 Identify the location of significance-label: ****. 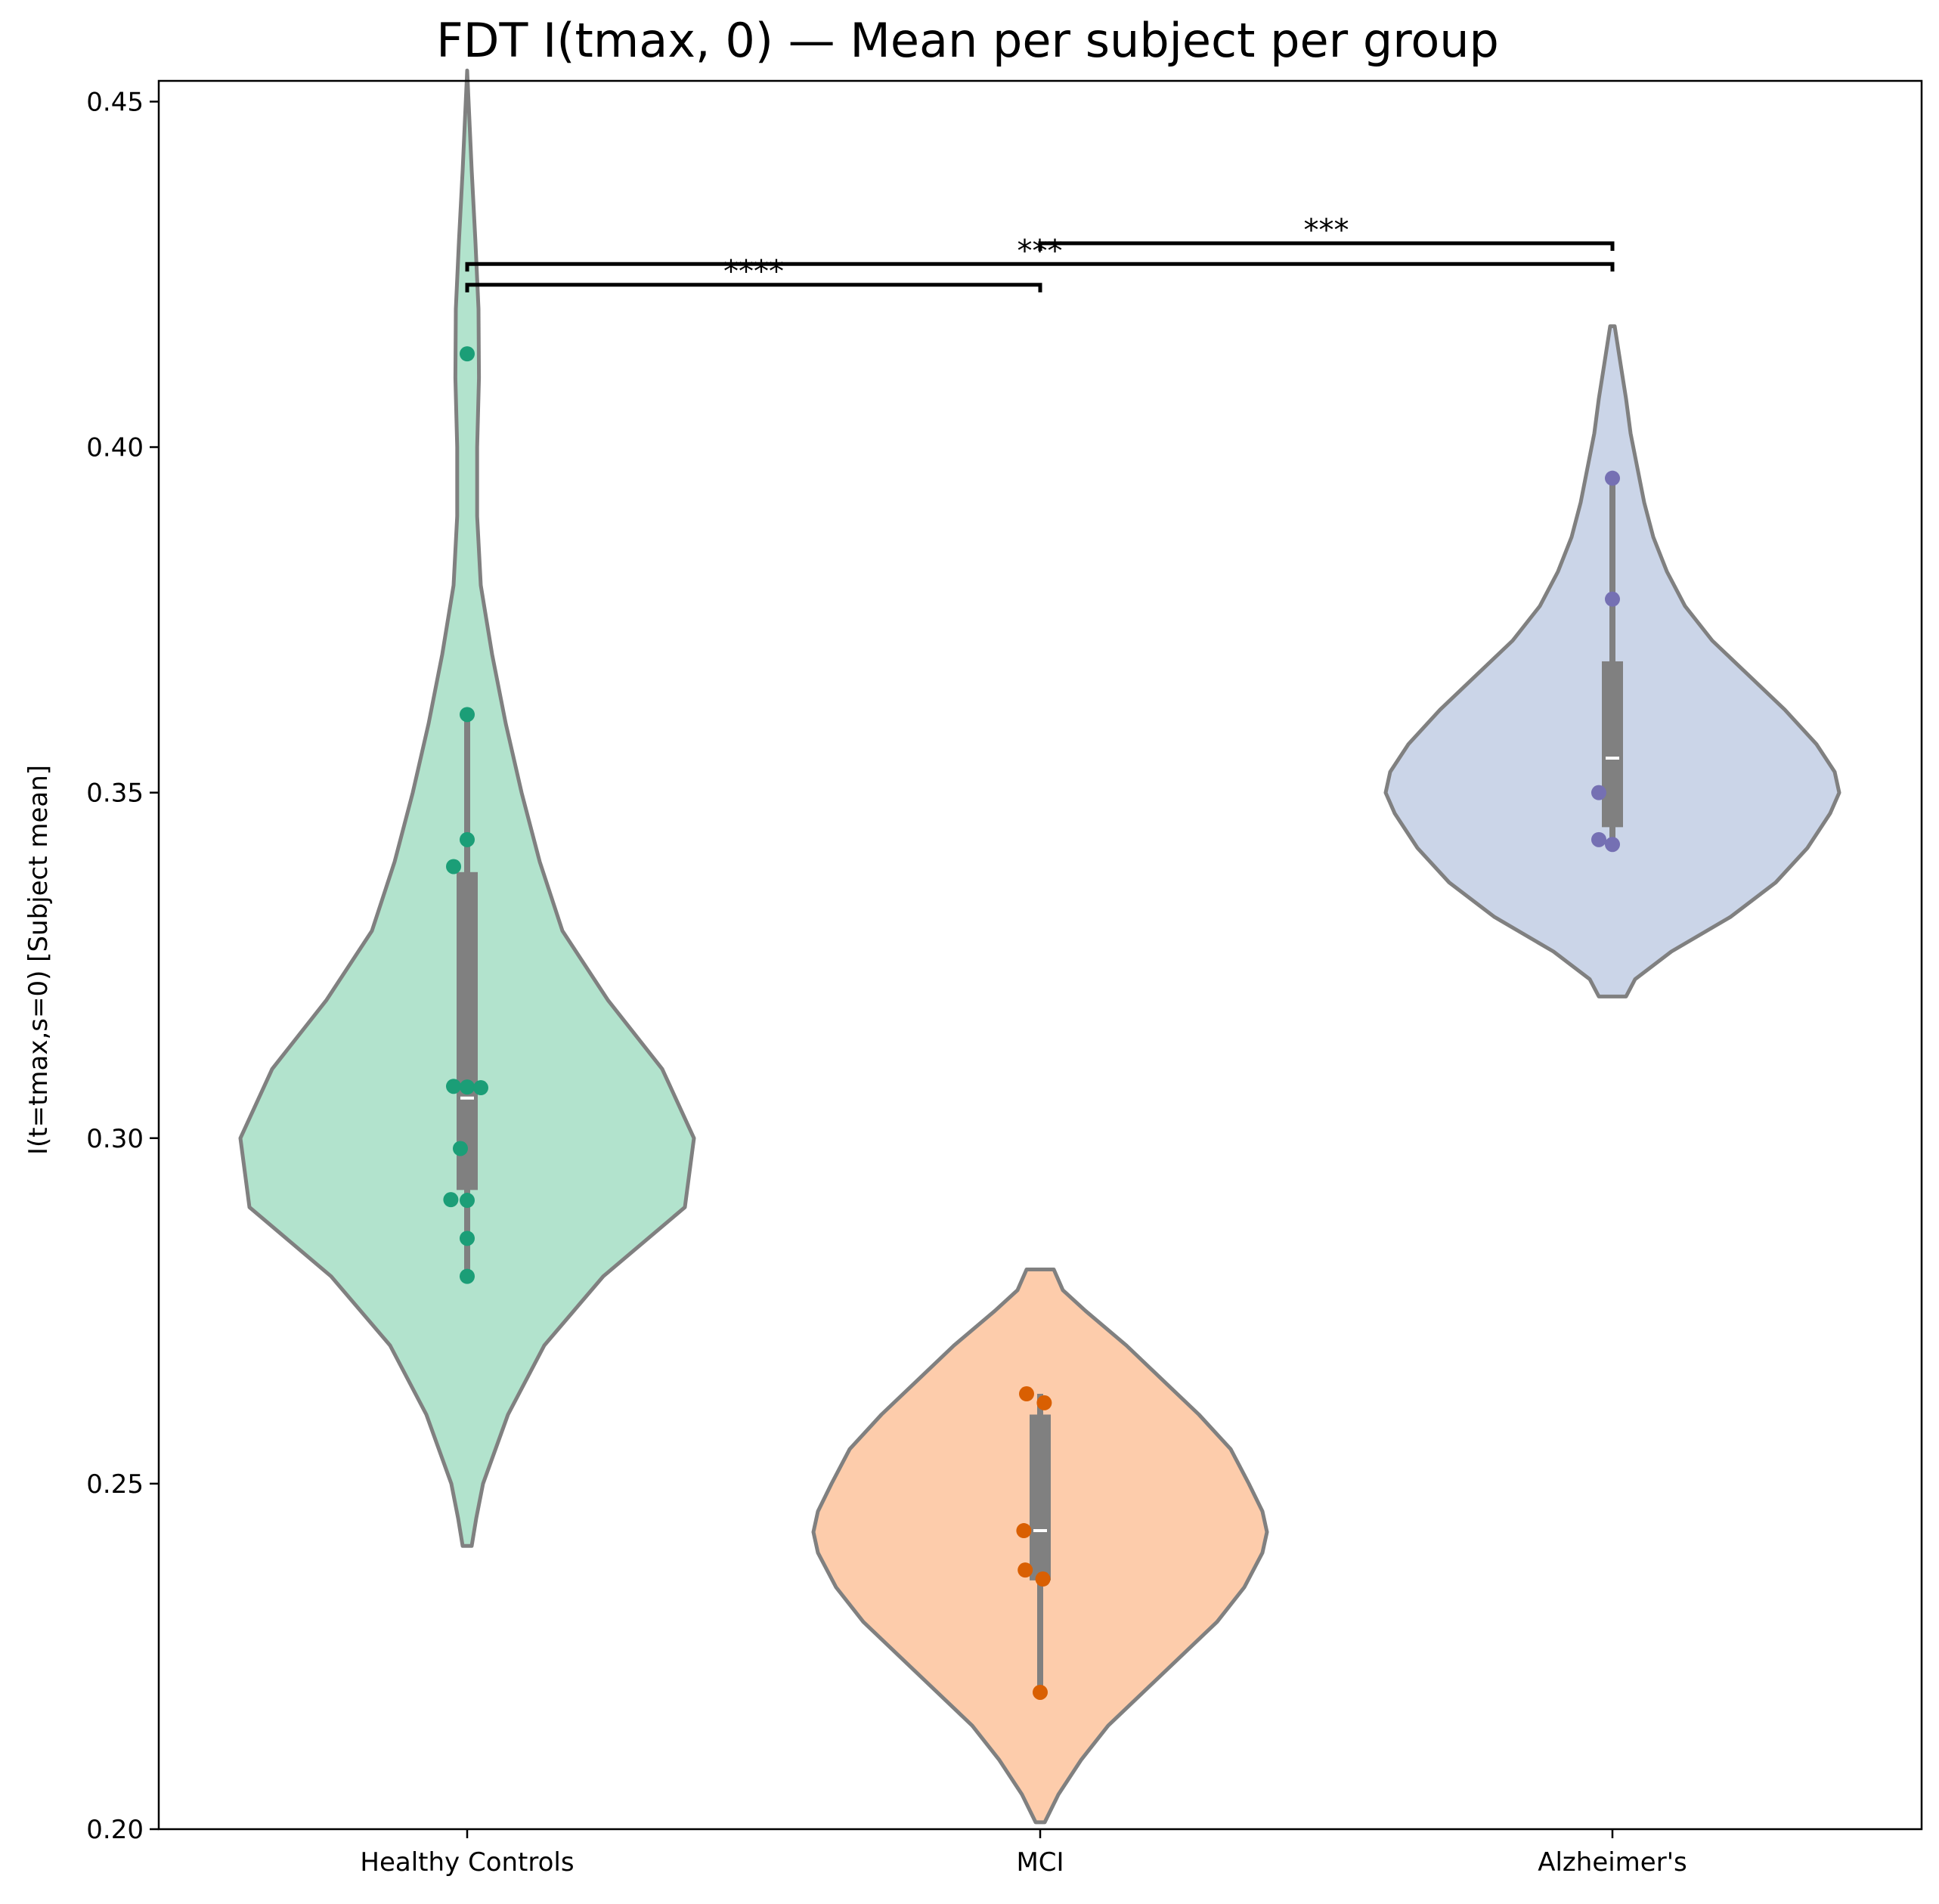
(753, 272).